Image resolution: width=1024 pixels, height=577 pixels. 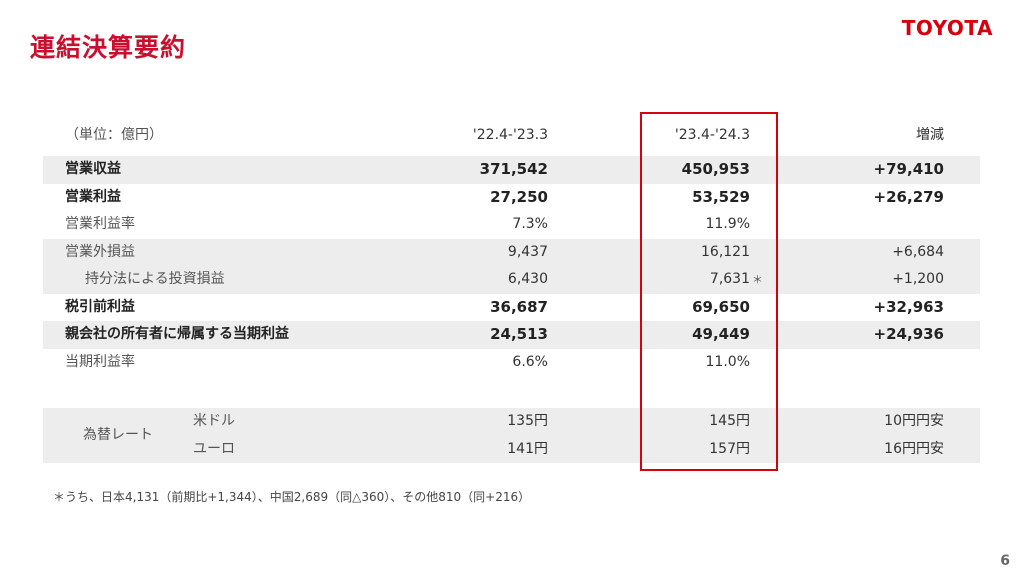 What do you see at coordinates (908, 334) in the screenshot?
I see `change-value: +24,936` at bounding box center [908, 334].